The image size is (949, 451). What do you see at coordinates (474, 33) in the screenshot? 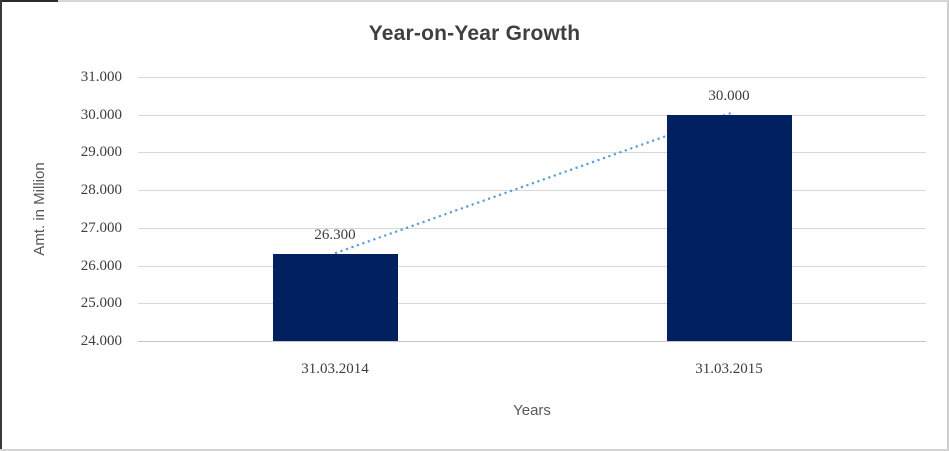
I see `chart-title: Year-on-Year Growth` at bounding box center [474, 33].